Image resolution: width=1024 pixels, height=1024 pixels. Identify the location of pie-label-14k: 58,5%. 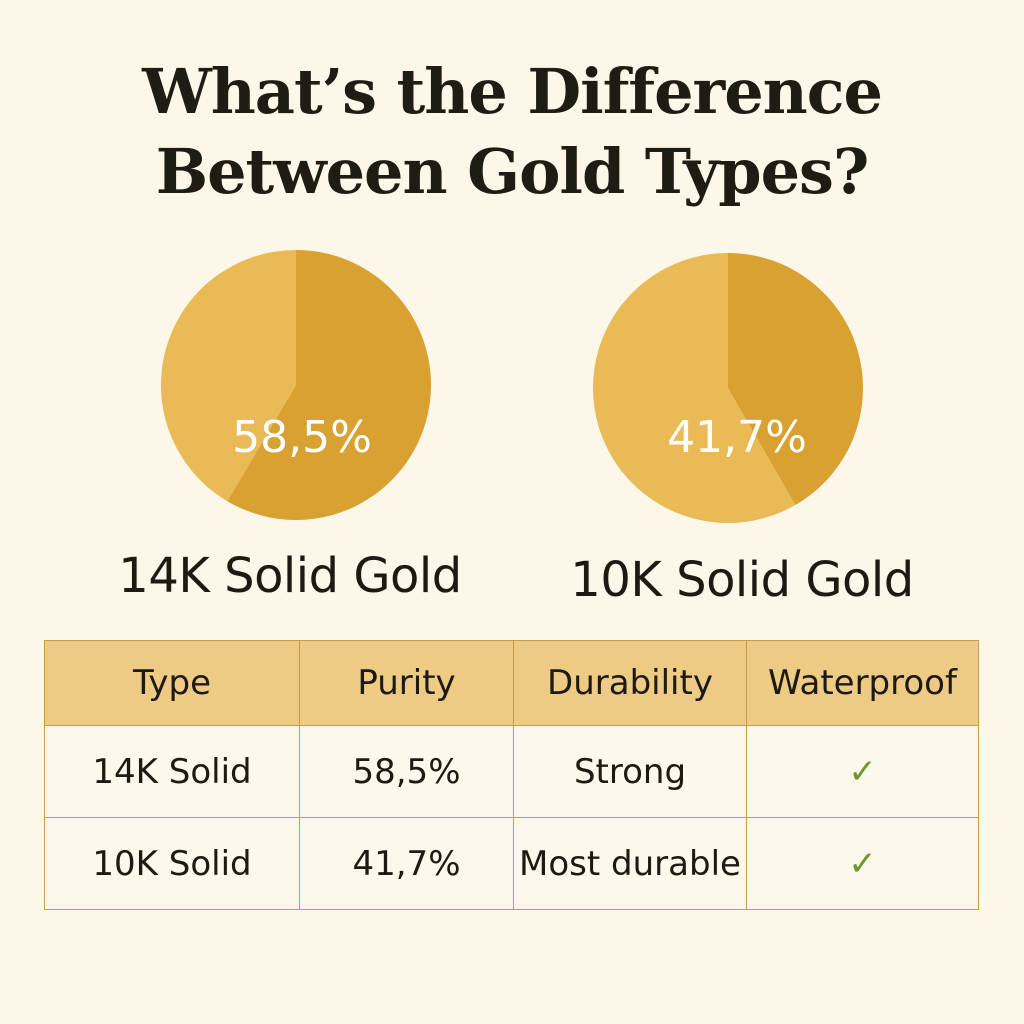
(302, 437).